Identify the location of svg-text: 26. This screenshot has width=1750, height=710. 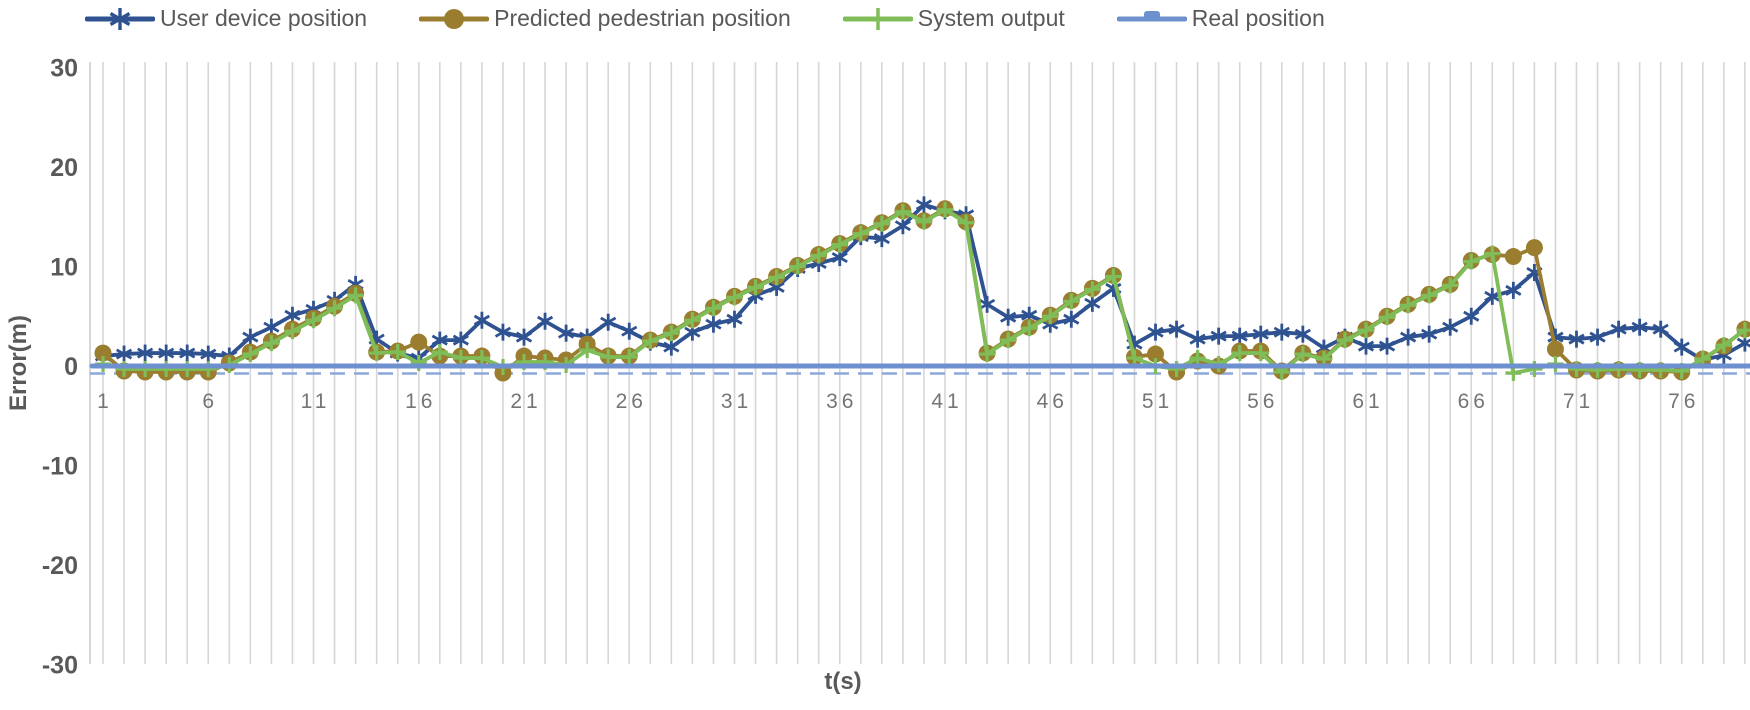
(631, 401).